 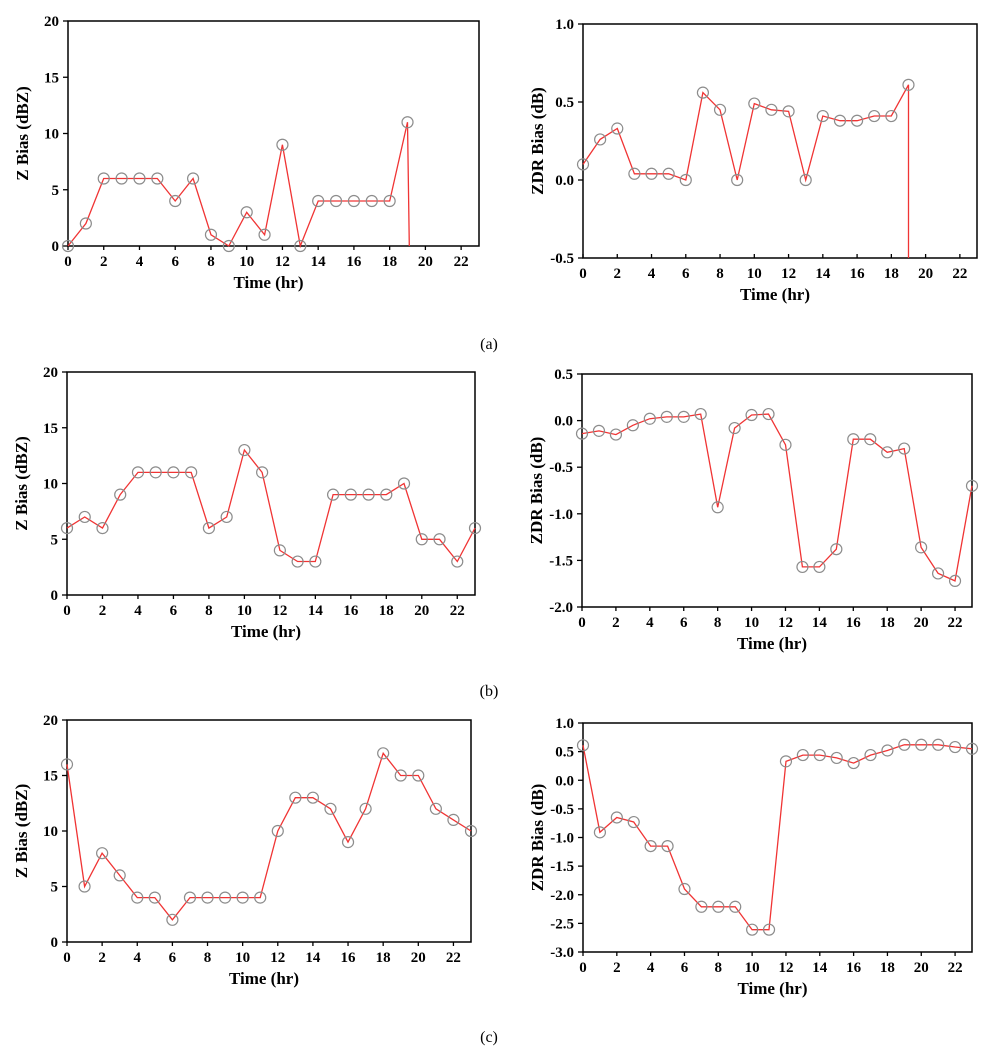 What do you see at coordinates (489, 691) in the screenshot?
I see `caption-b: (b)` at bounding box center [489, 691].